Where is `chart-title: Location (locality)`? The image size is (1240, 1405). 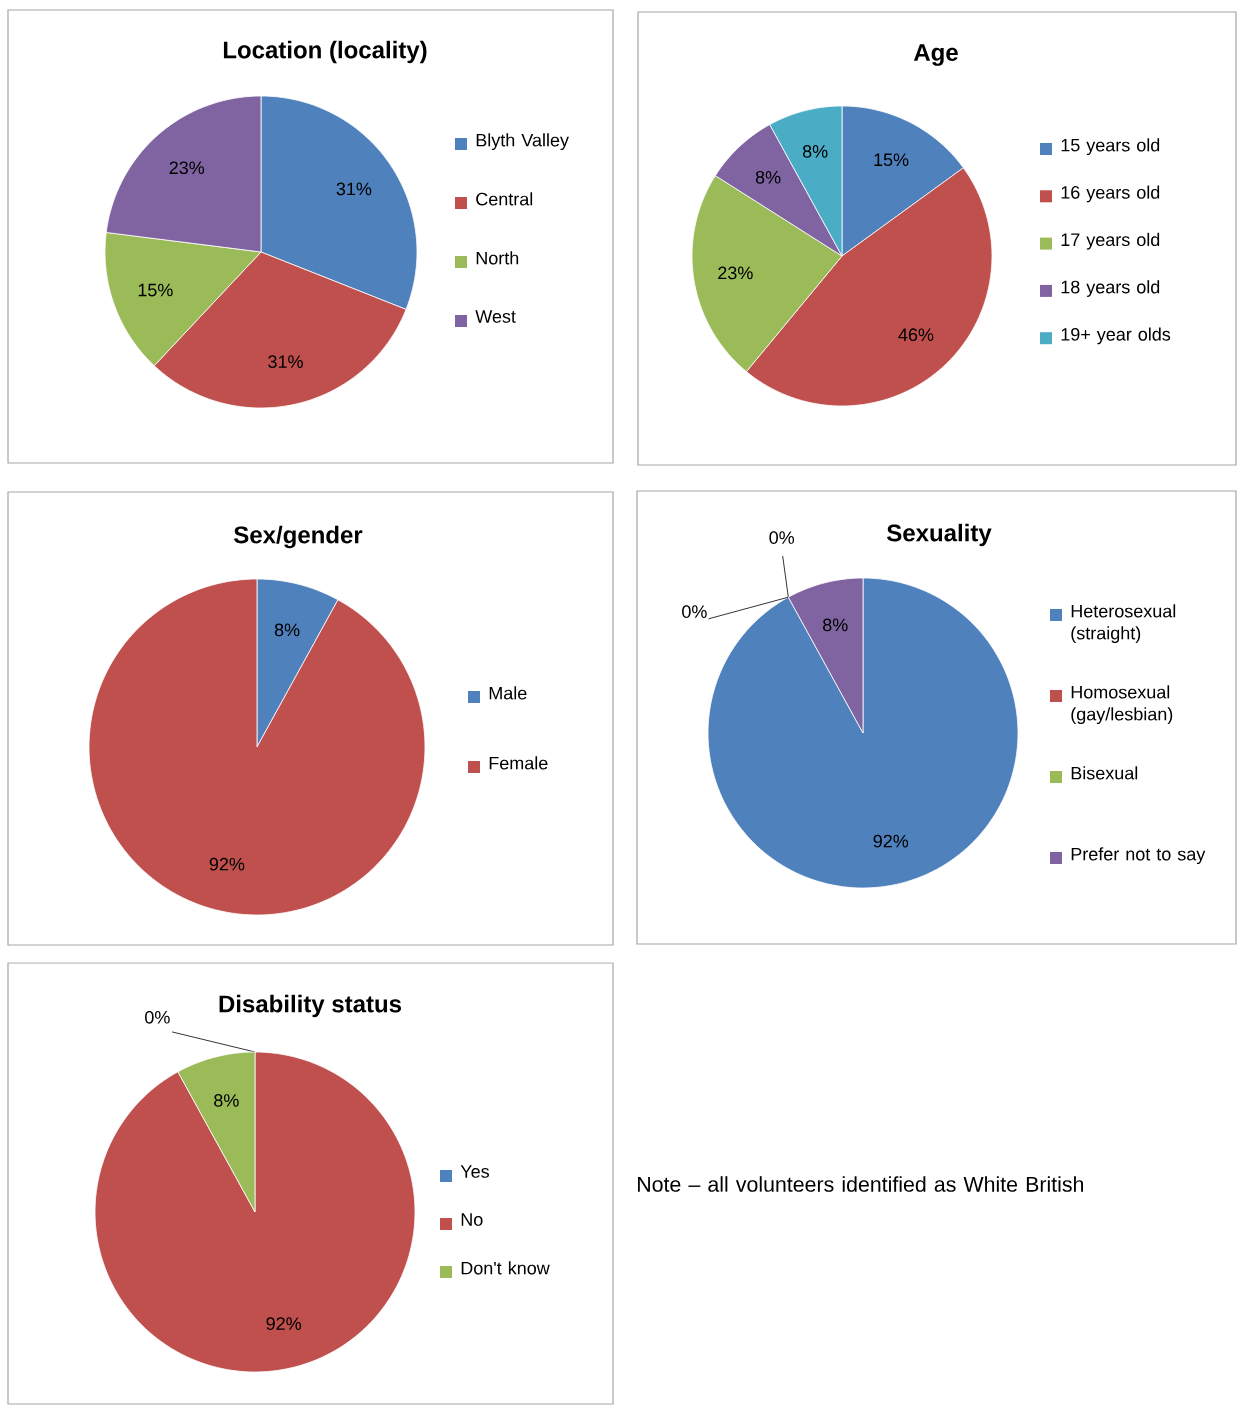 chart-title: Location (locality) is located at coordinates (325, 52).